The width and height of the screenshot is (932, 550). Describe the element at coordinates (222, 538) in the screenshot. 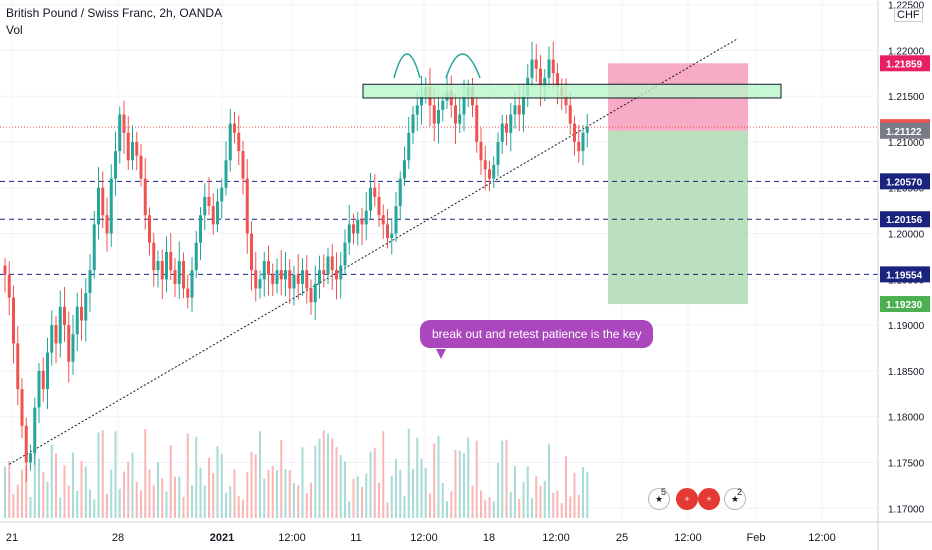

I see `time-tick-label: 2021` at that location.